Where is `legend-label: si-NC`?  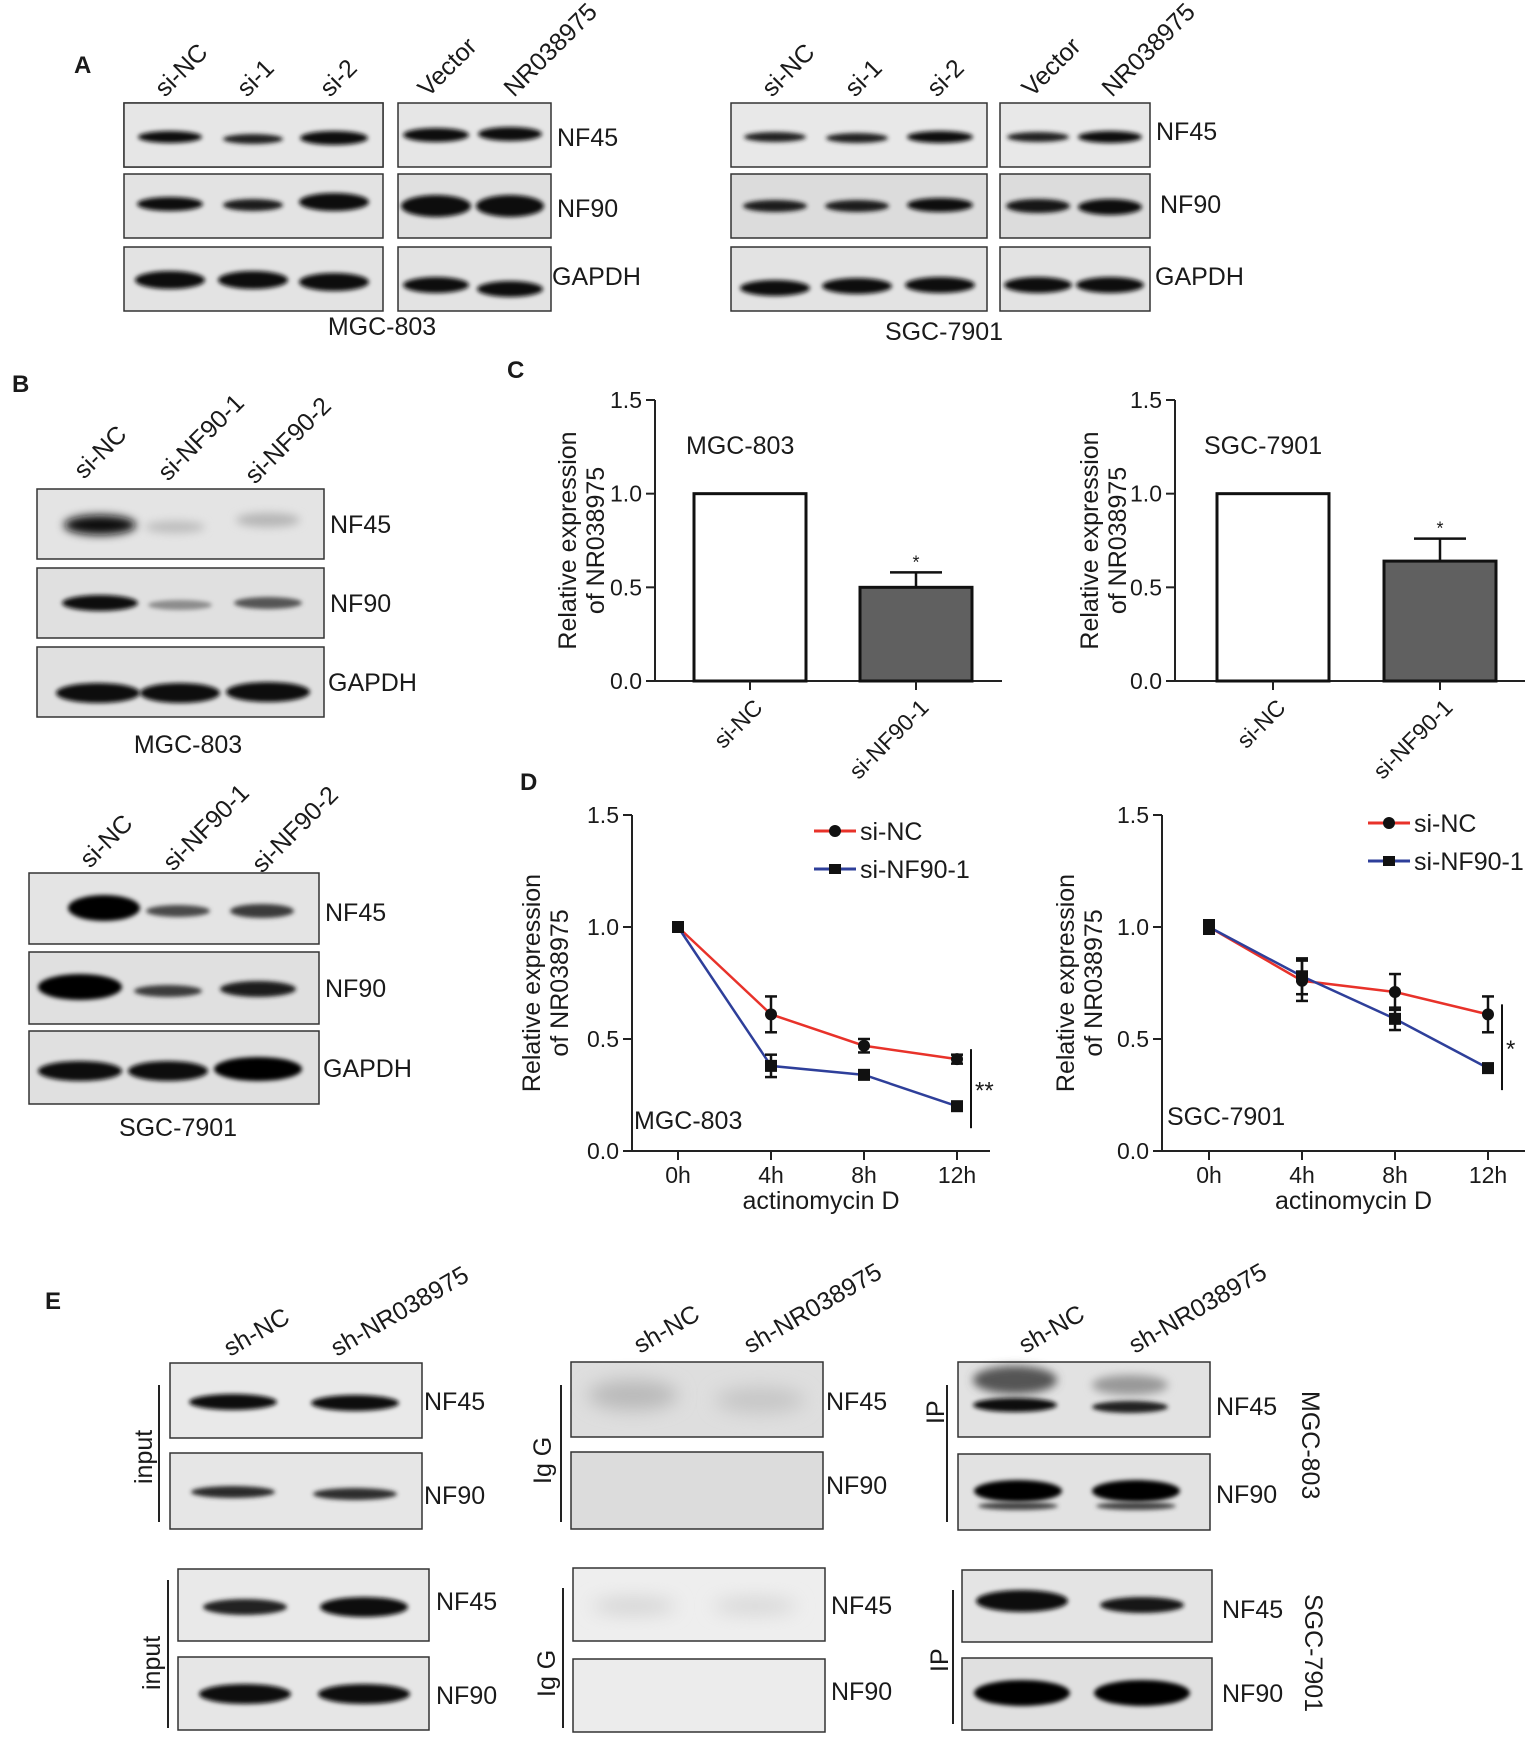 legend-label: si-NC is located at coordinates (891, 832).